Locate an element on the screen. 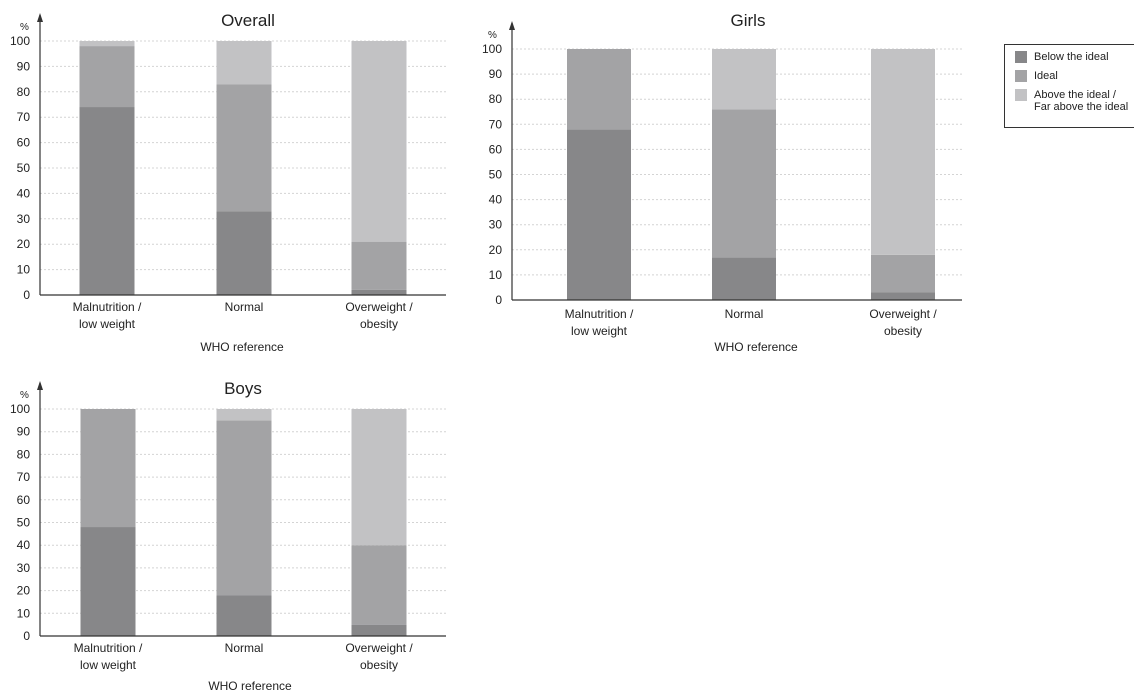 The height and width of the screenshot is (691, 1134). legend-label-below: Below the ideal is located at coordinates (1071, 57).